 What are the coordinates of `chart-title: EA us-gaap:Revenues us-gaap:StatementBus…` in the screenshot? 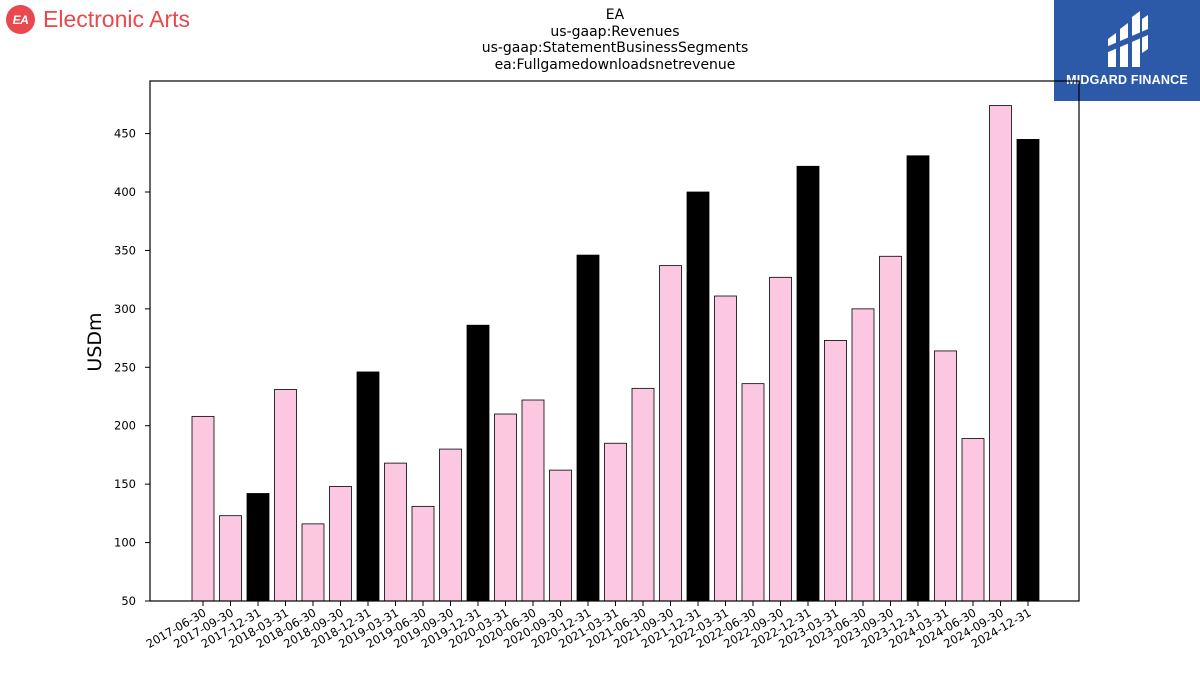 It's located at (615, 40).